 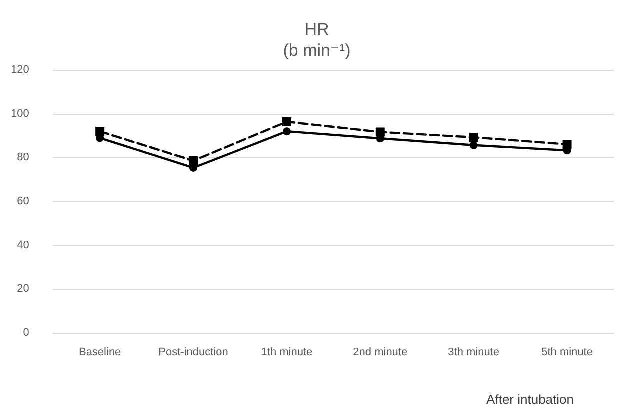 What do you see at coordinates (23, 289) in the screenshot?
I see `y-tick-label: 20` at bounding box center [23, 289].